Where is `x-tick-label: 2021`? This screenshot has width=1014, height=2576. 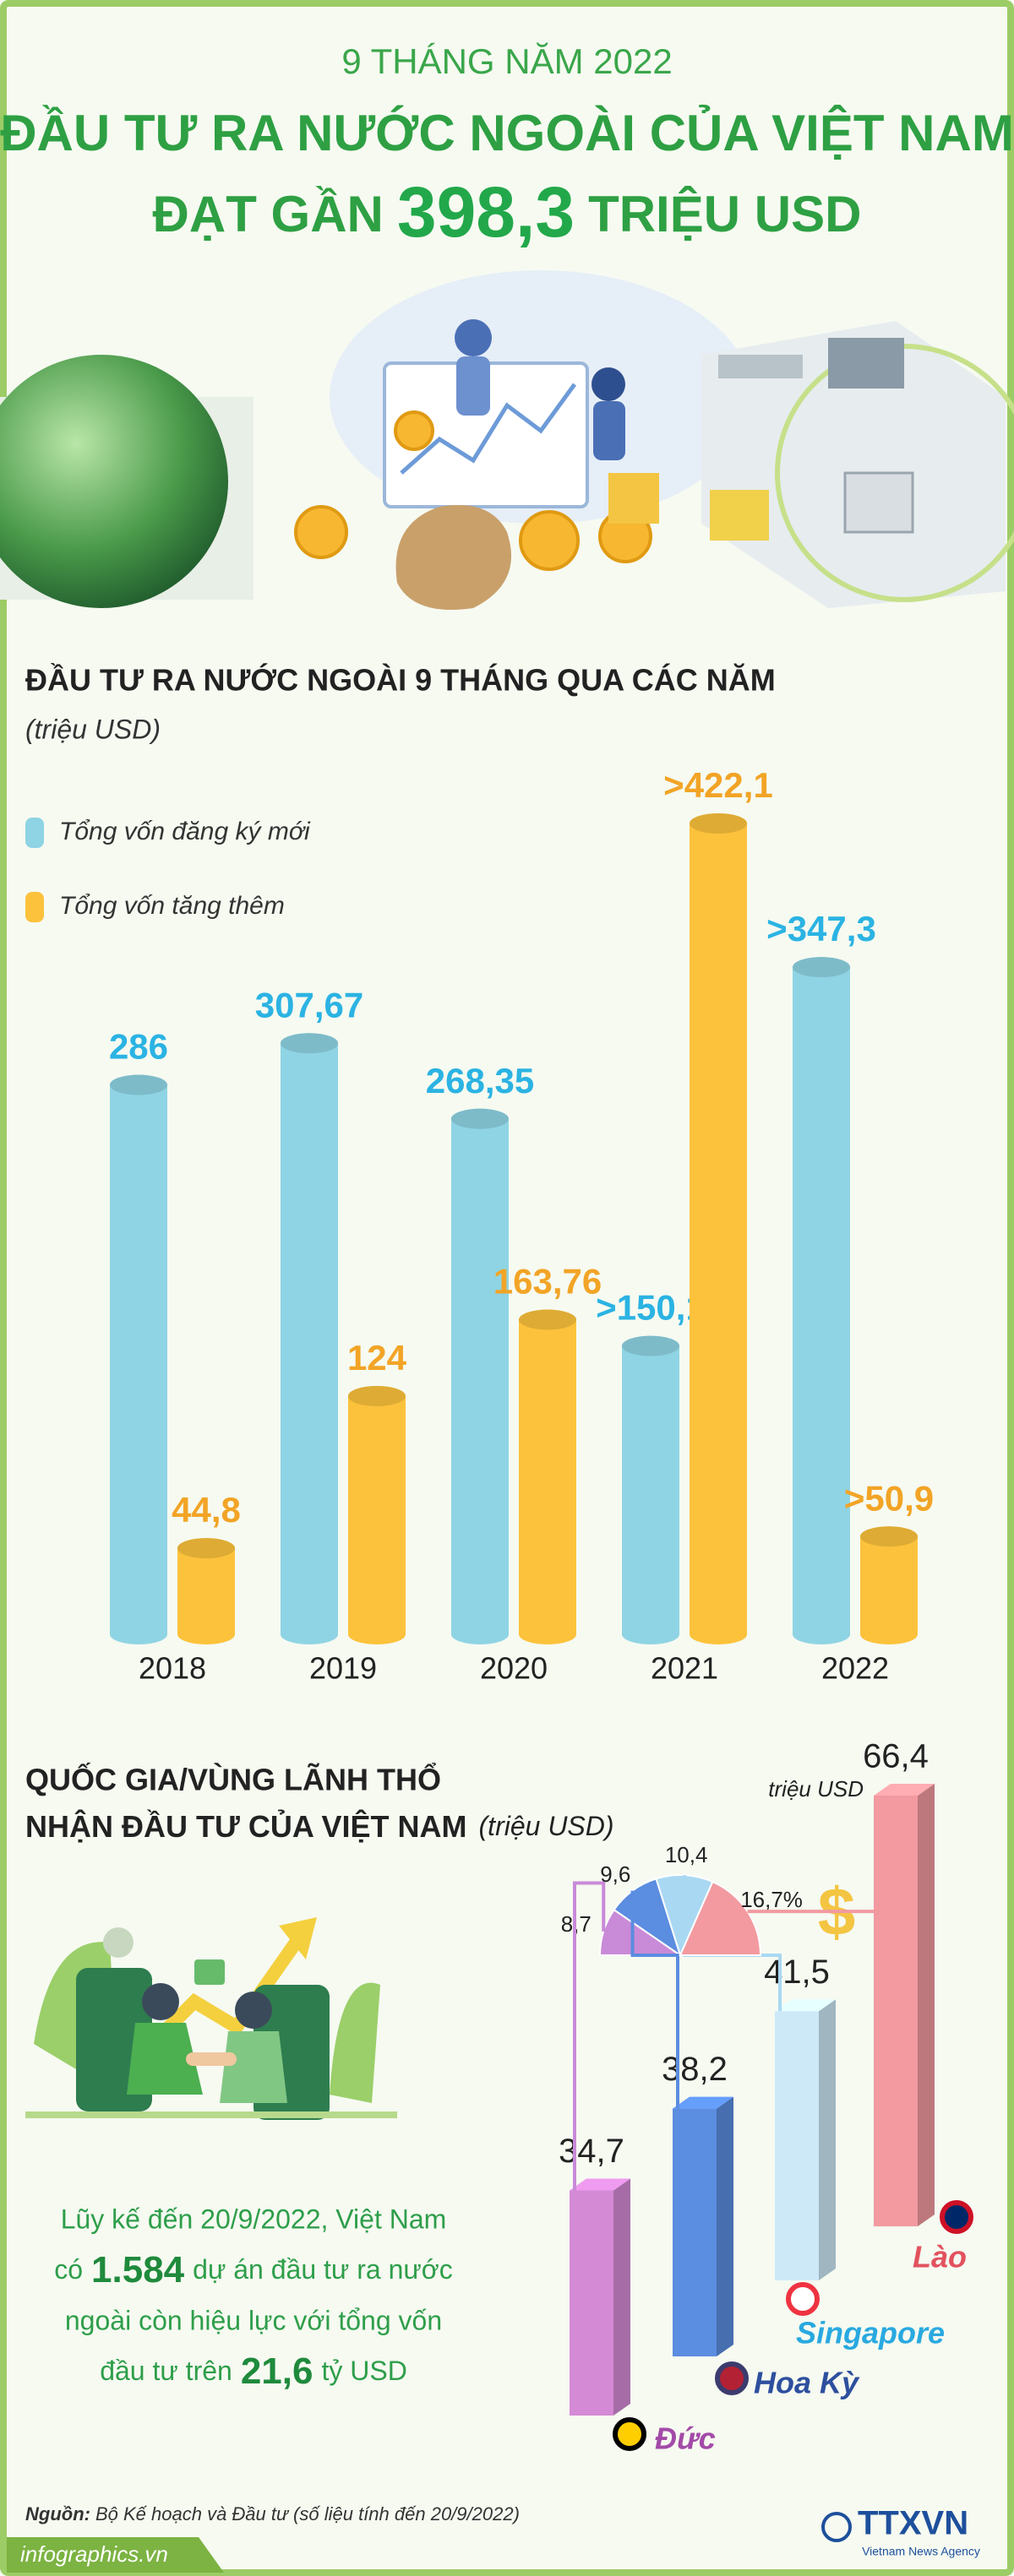
x-tick-label: 2021 is located at coordinates (684, 1668).